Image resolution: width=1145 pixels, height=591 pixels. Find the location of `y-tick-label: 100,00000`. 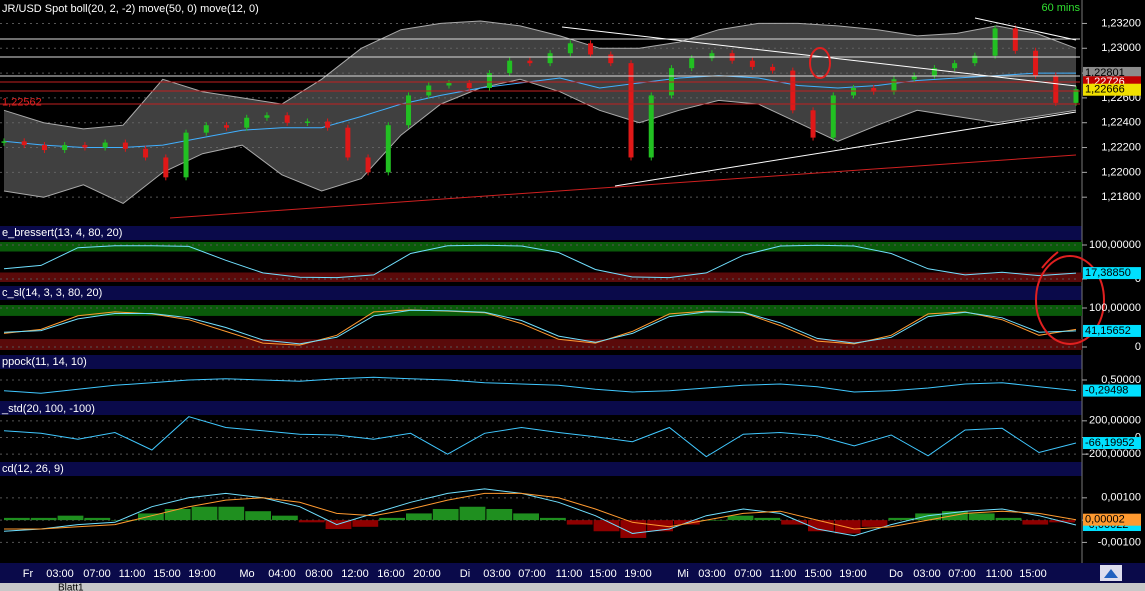

y-tick-label: 100,00000 is located at coordinates (1115, 308).